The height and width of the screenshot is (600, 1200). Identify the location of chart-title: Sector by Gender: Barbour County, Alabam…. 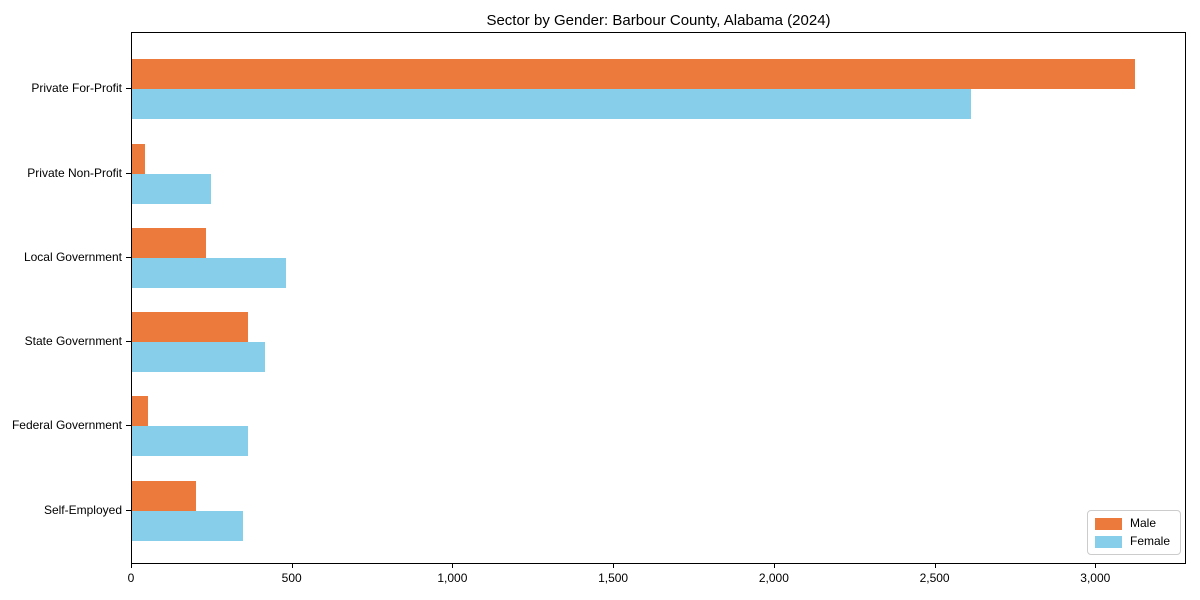
(658, 20).